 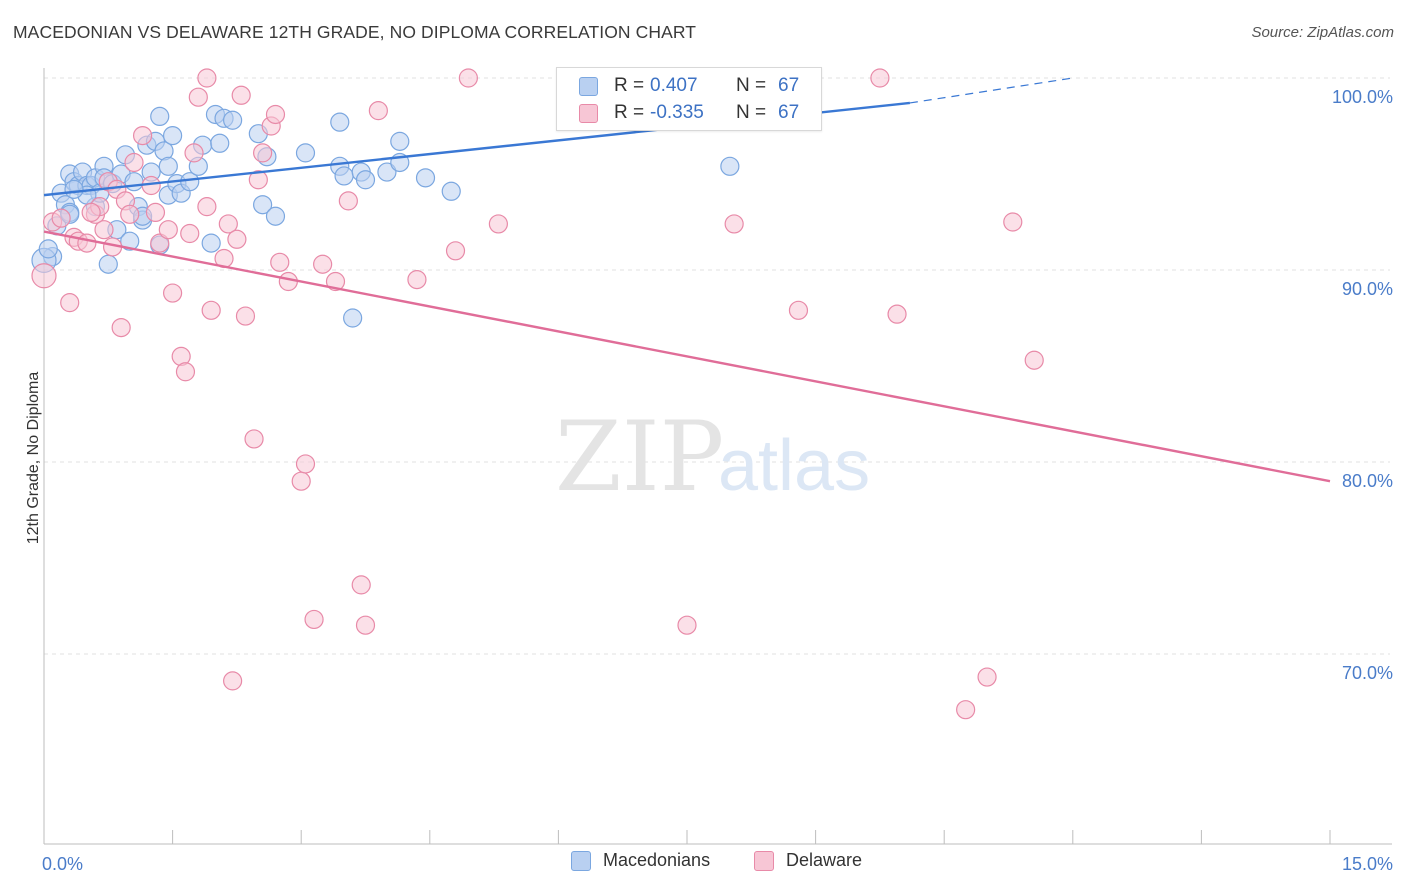 I want to click on legend-item-delaware: Delaware, so click(x=808, y=860).